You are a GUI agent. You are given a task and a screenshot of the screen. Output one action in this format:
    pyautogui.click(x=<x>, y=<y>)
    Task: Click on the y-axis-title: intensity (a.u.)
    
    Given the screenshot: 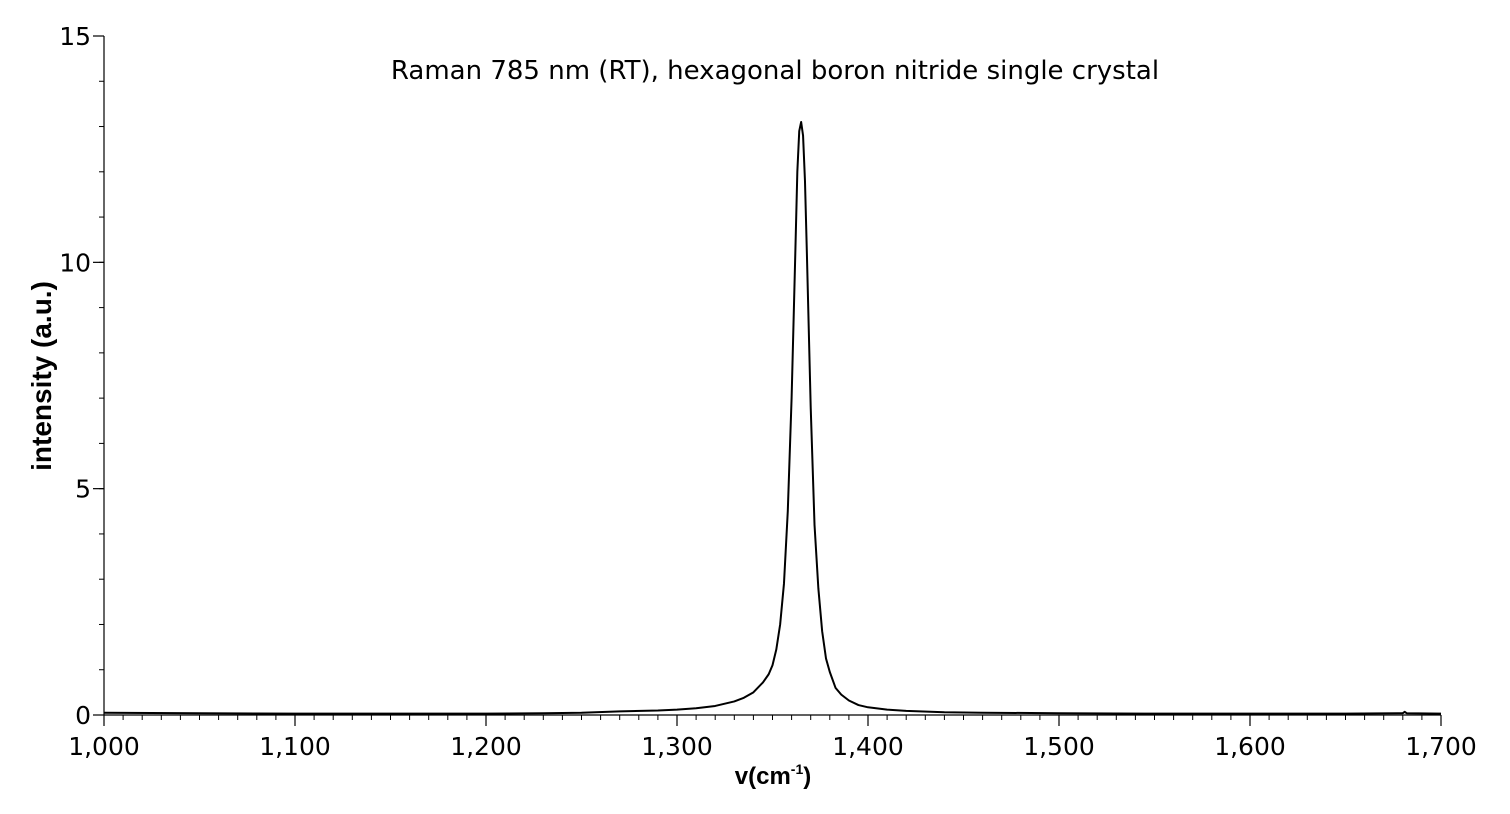 What is the action you would take?
    pyautogui.click(x=41, y=376)
    